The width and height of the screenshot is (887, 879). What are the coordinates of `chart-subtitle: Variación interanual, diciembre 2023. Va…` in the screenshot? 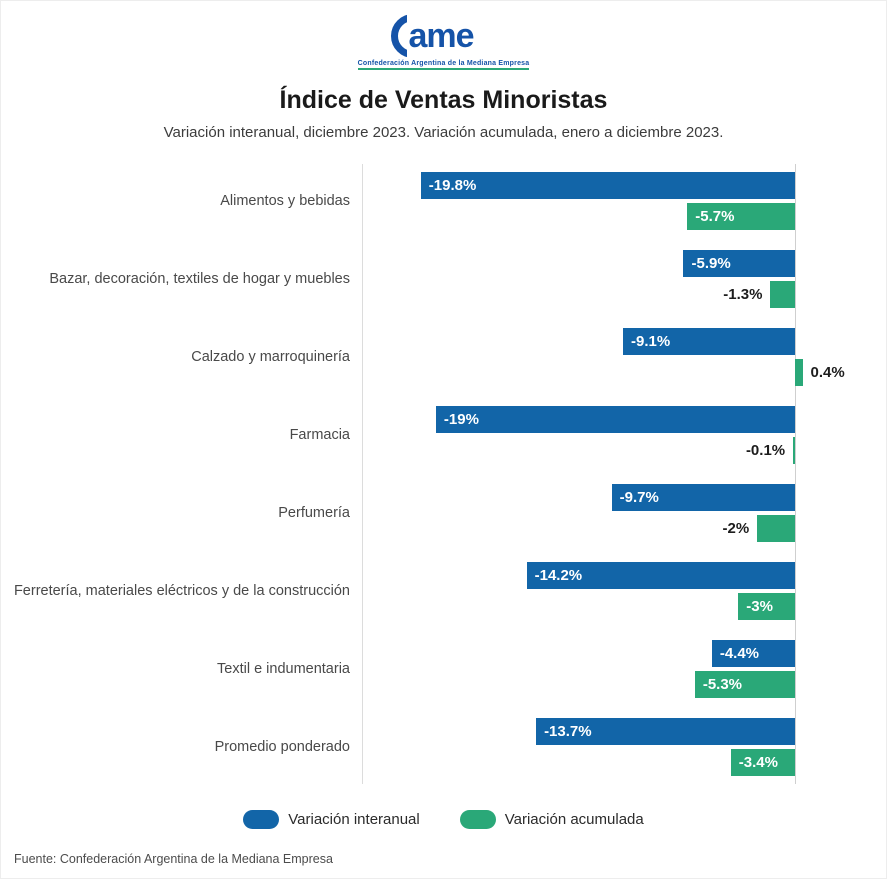 It's located at (443, 132).